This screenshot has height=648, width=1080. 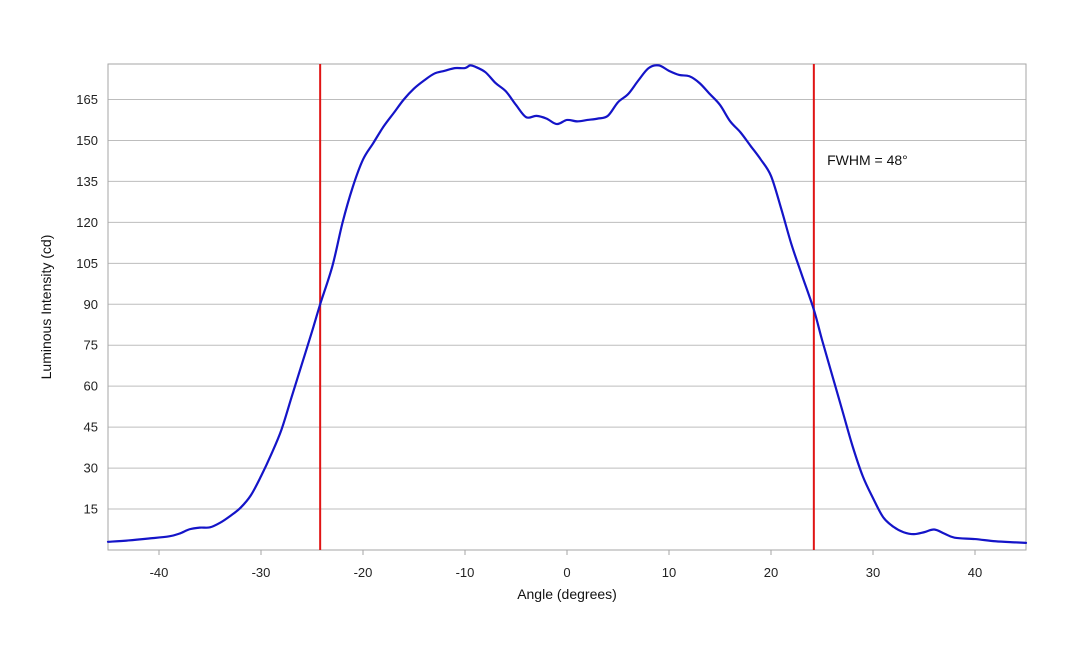 What do you see at coordinates (91, 386) in the screenshot?
I see `y-tick-label: 60` at bounding box center [91, 386].